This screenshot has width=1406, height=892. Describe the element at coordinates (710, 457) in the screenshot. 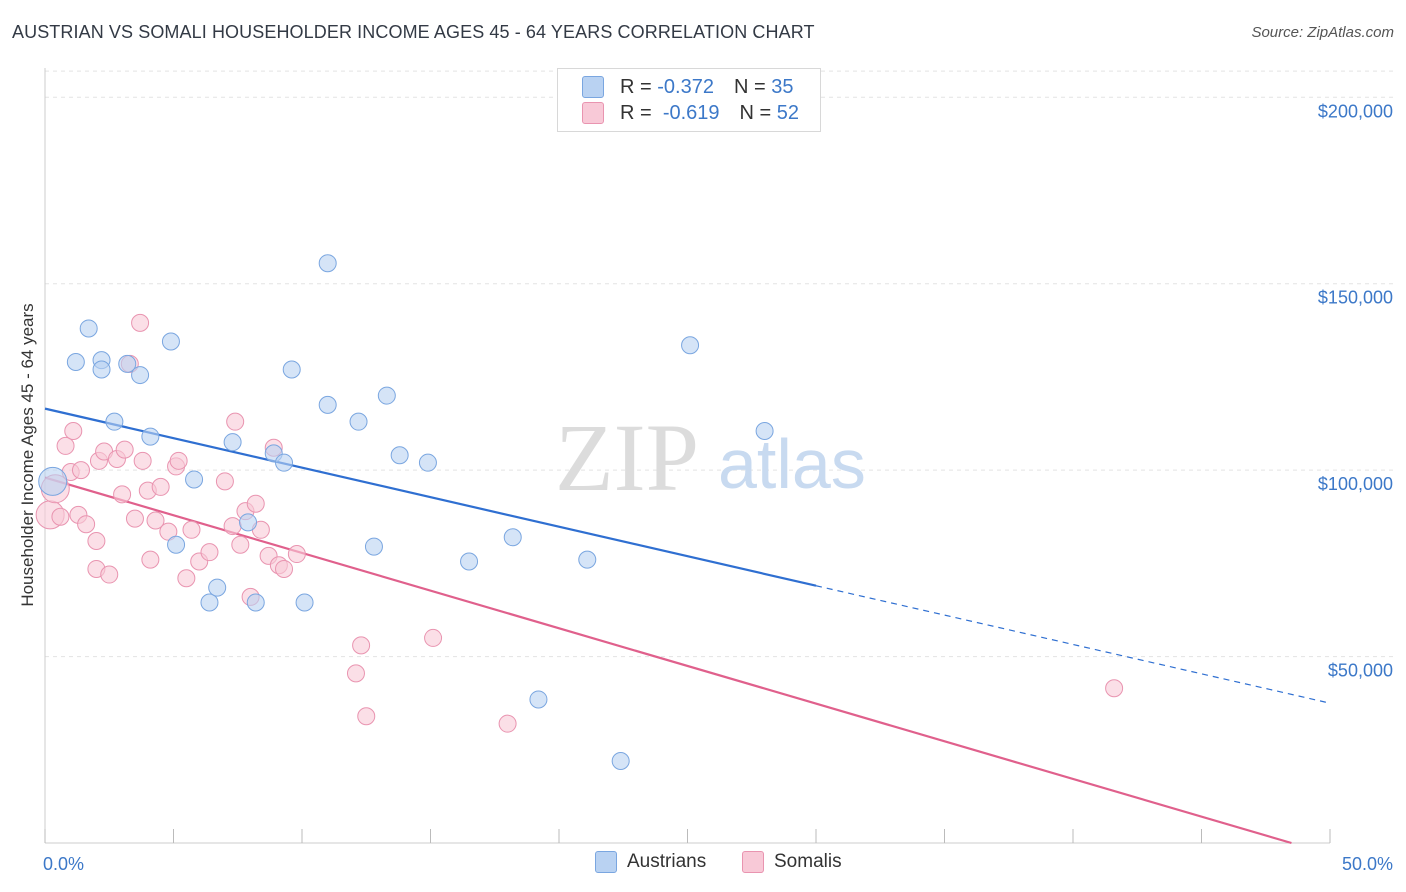

I see `watermark: ZIP atlas` at that location.